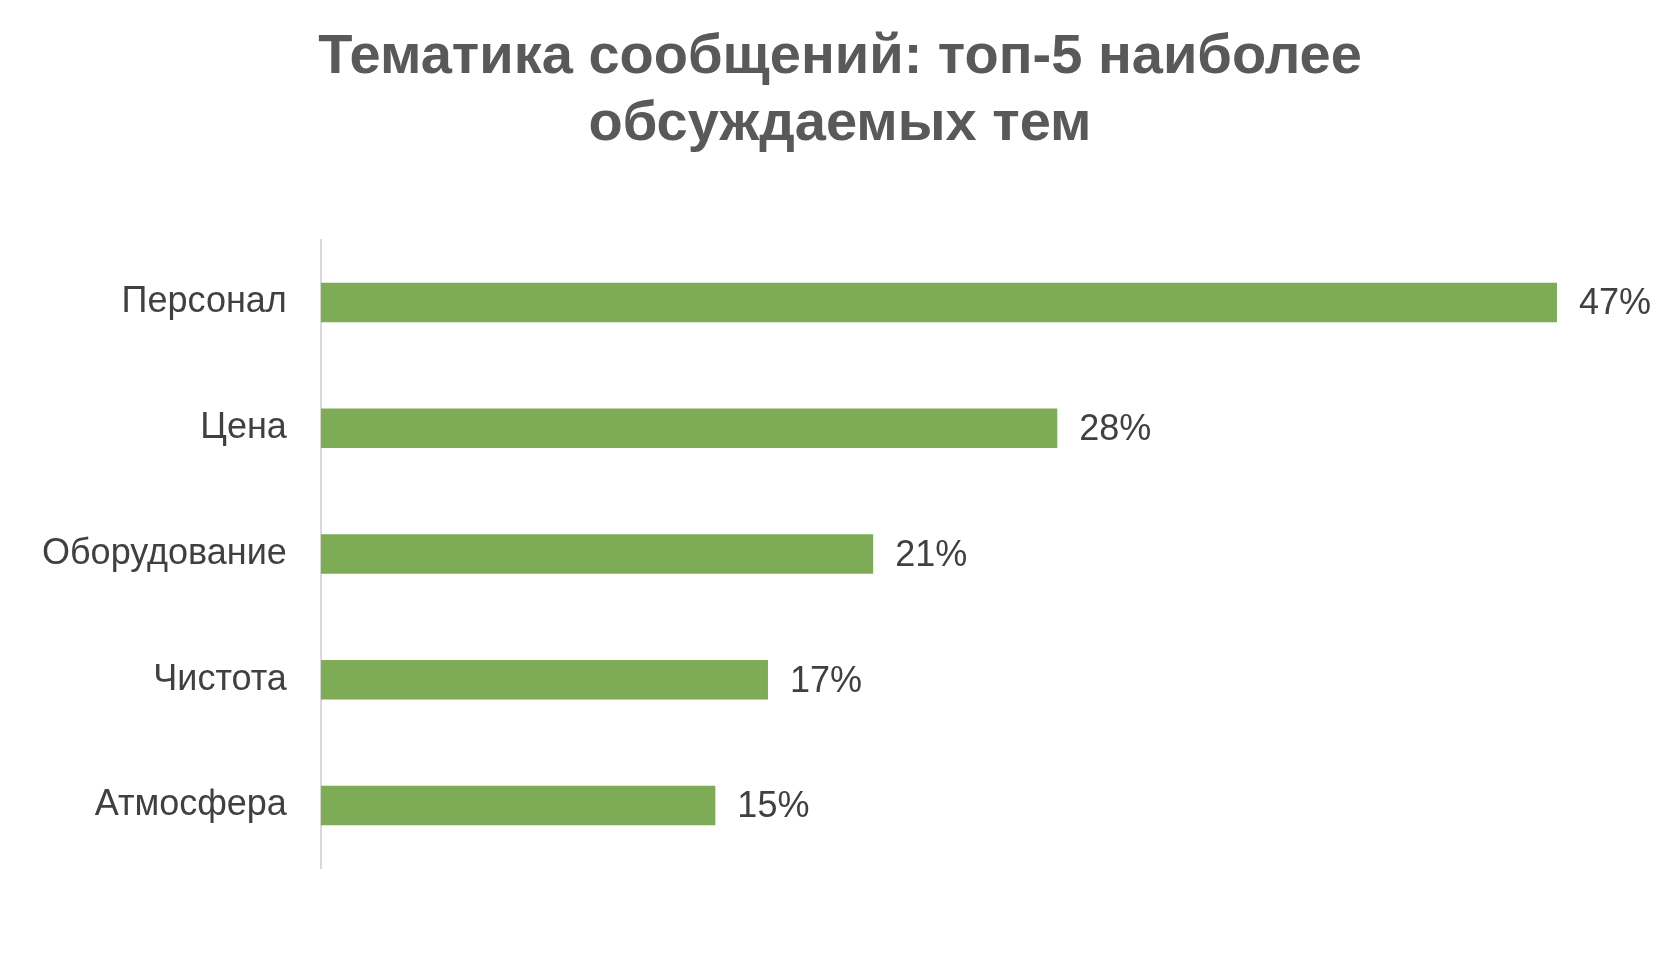  What do you see at coordinates (220, 678) in the screenshot?
I see `y-tick-label: Чистота` at bounding box center [220, 678].